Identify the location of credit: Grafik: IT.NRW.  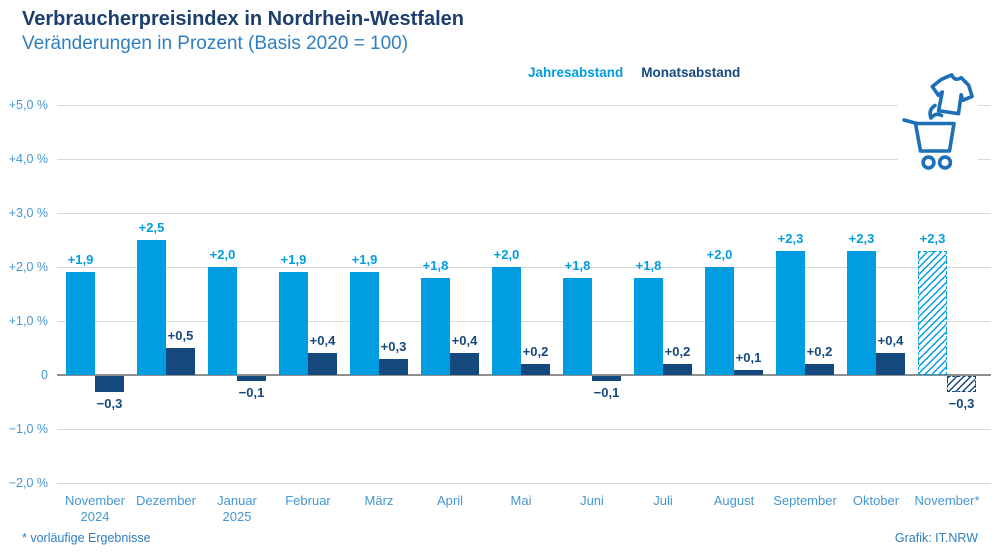
(936, 538).